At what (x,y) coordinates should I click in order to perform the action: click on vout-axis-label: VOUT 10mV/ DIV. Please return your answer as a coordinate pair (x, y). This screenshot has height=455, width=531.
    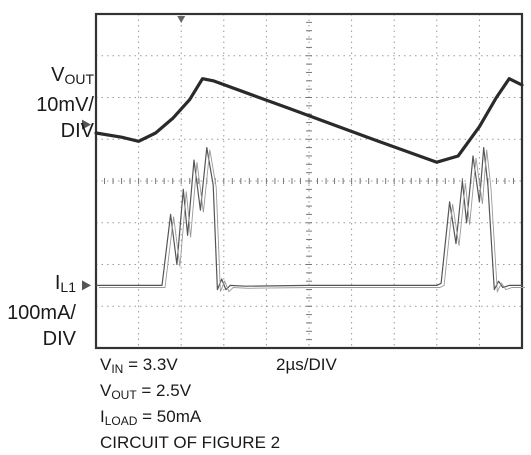
    Looking at the image, I should click on (65, 103).